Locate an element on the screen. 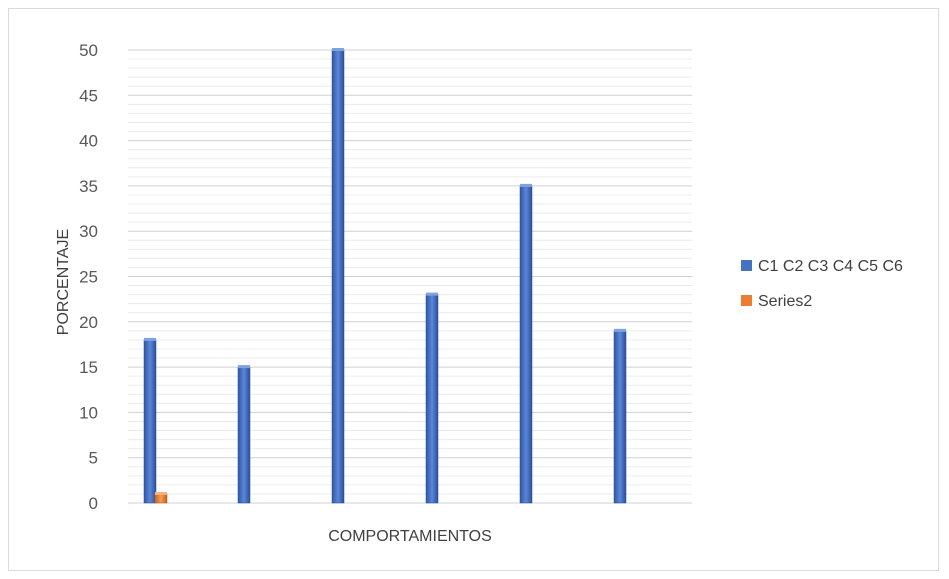  y-tick-label: 20 is located at coordinates (88, 322).